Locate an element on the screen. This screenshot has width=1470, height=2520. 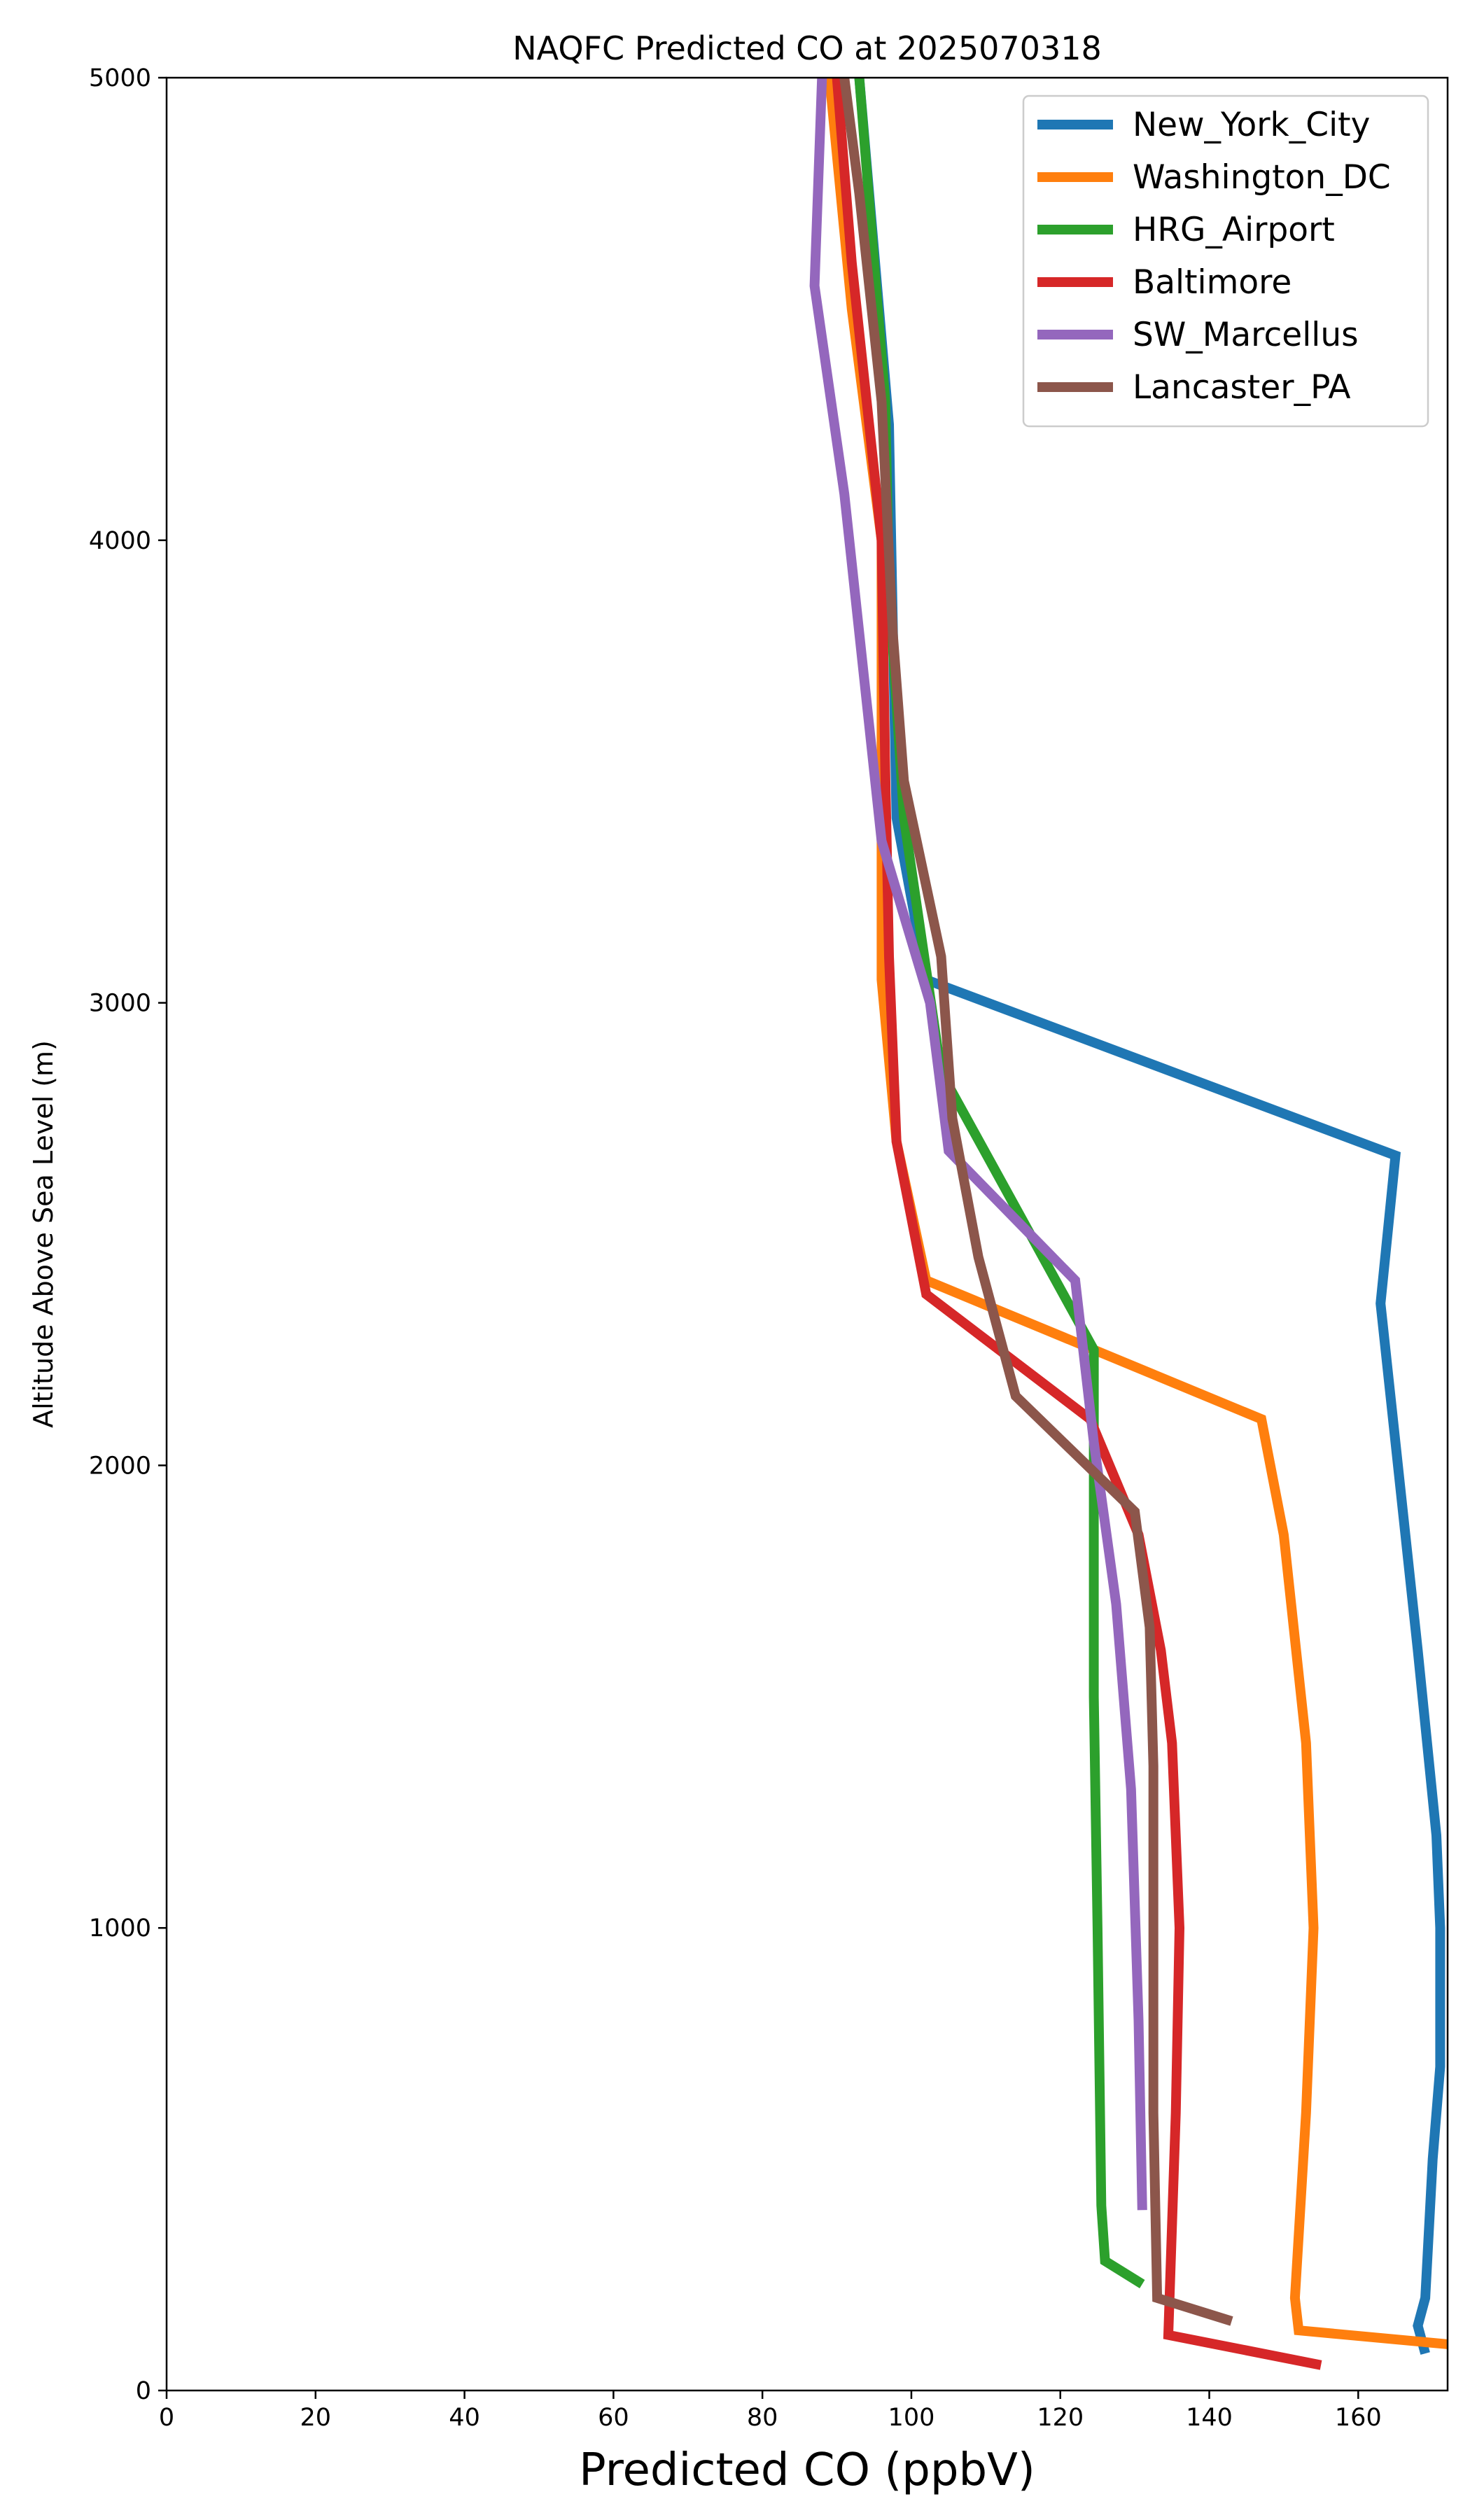
x-tick-label: 40 is located at coordinates (464, 2418).